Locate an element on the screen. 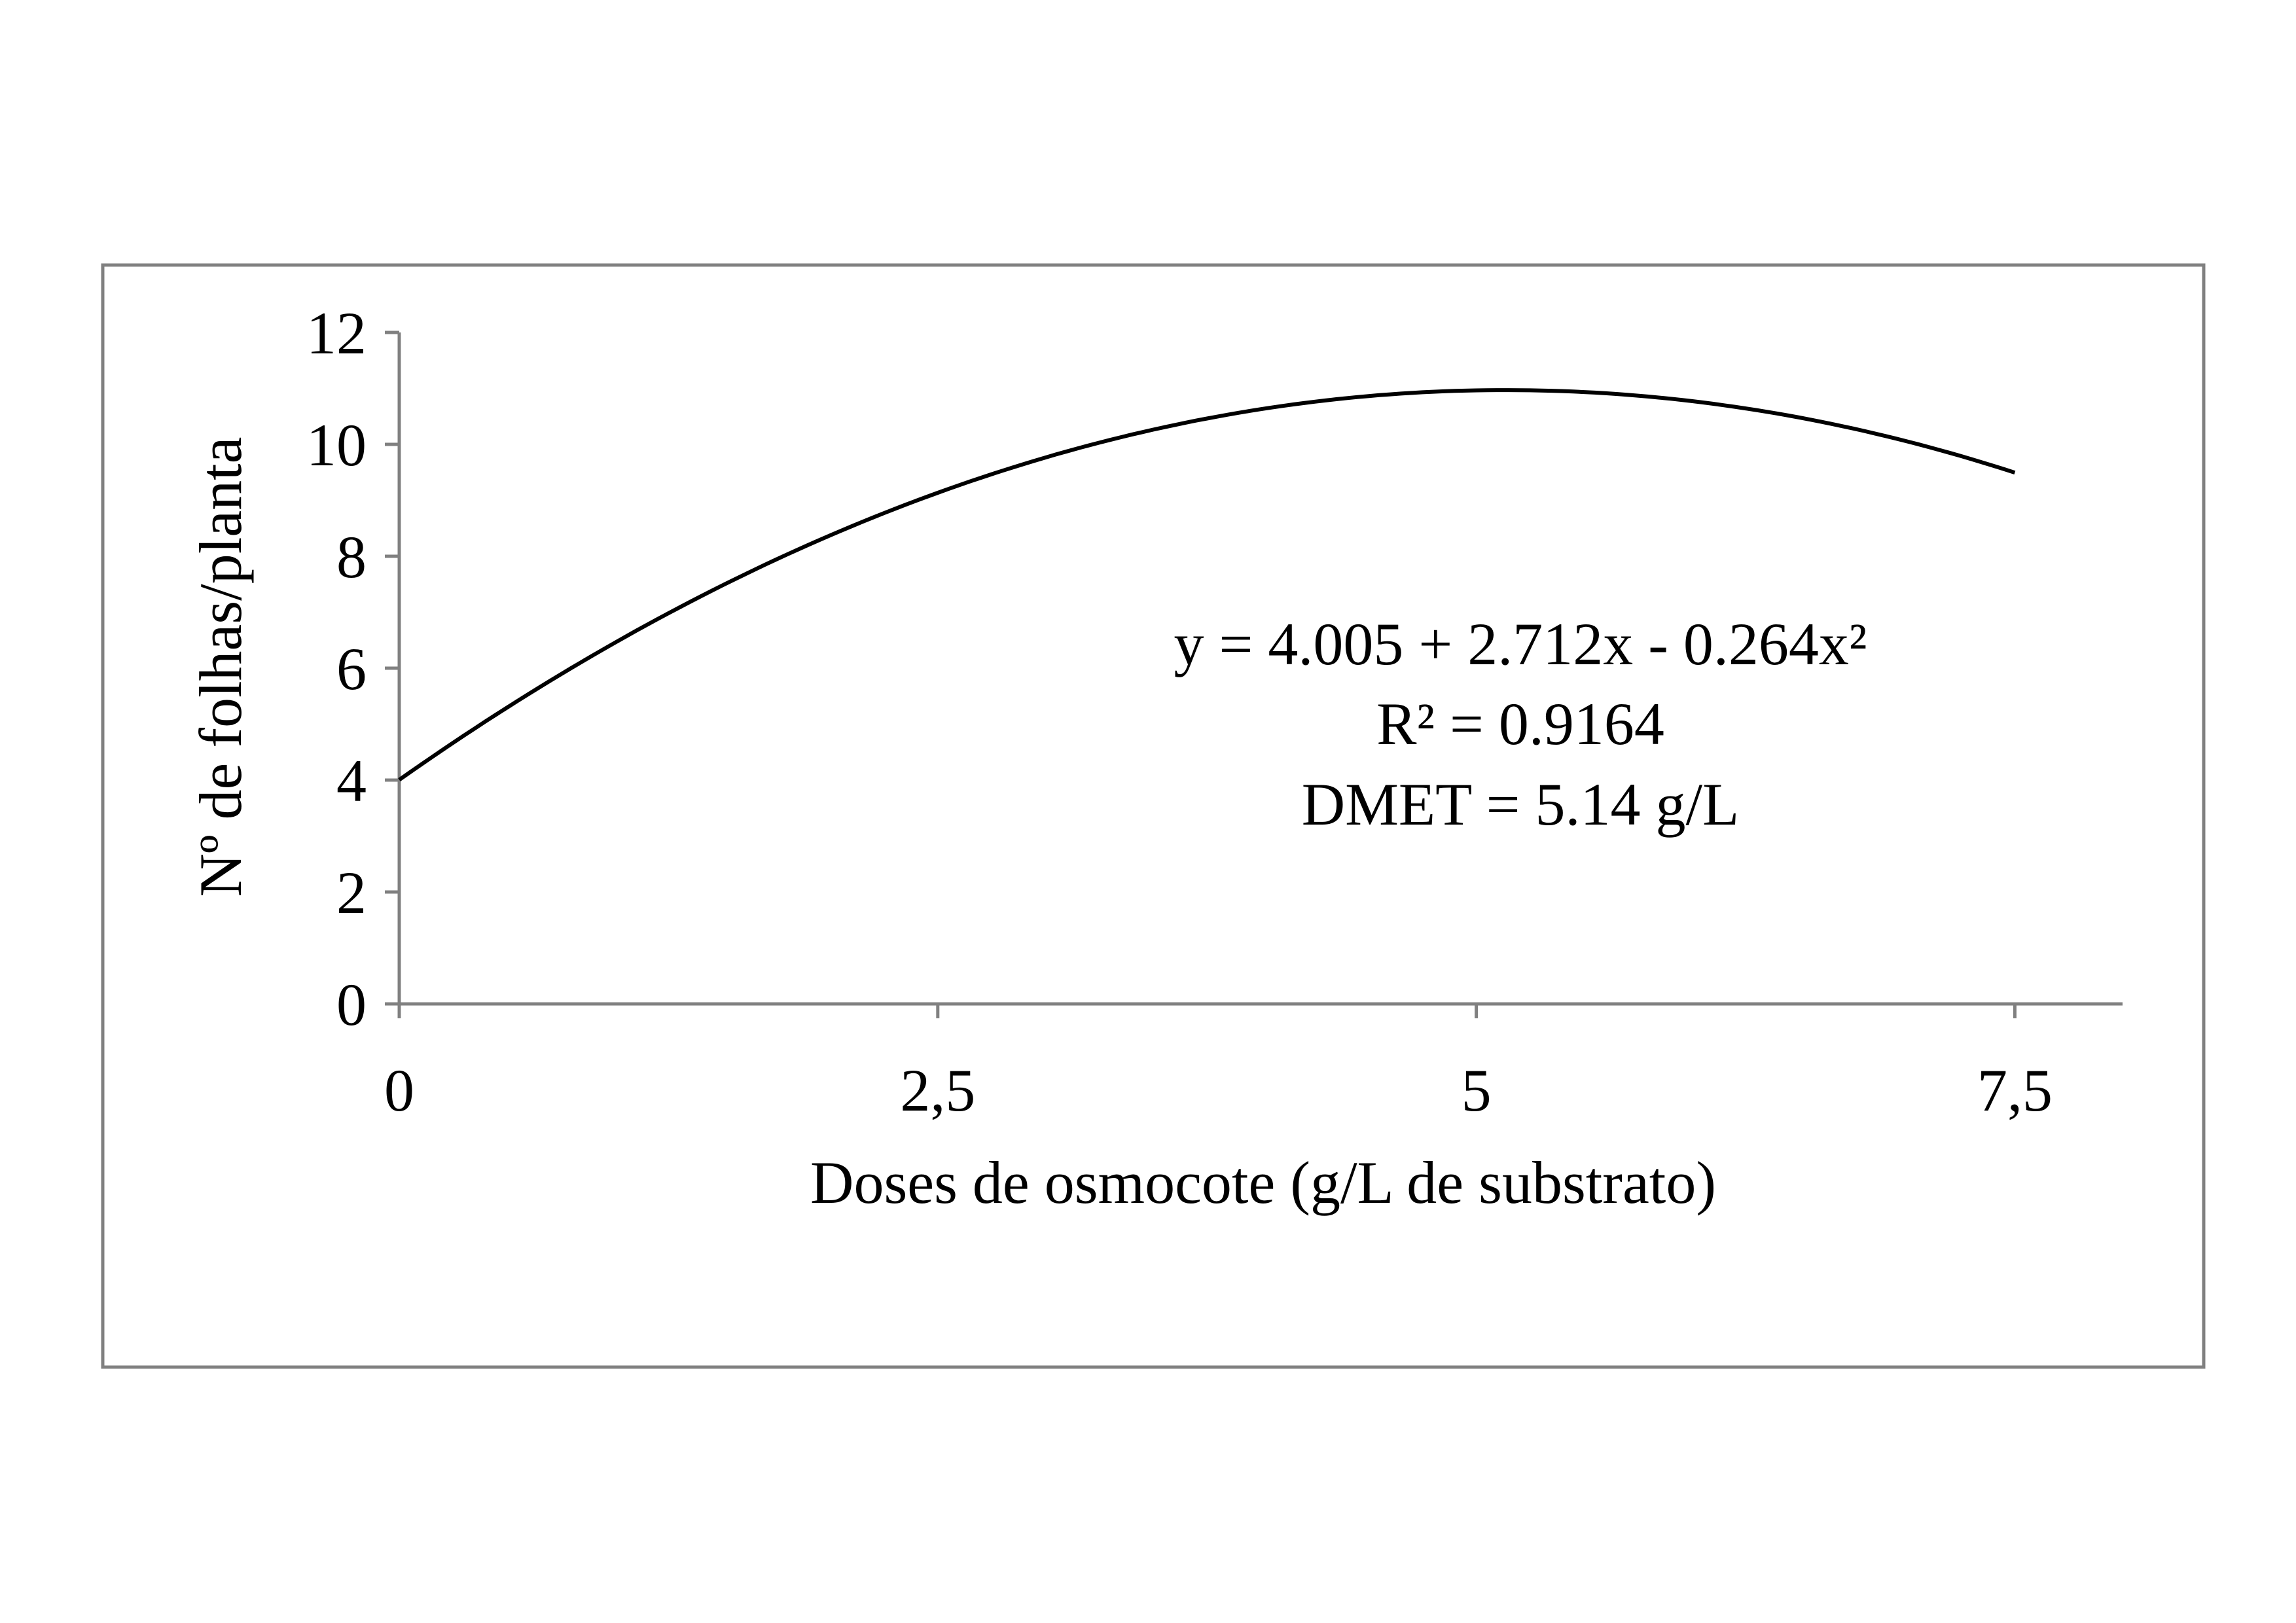  y-tick-label: 2 is located at coordinates (351, 893).